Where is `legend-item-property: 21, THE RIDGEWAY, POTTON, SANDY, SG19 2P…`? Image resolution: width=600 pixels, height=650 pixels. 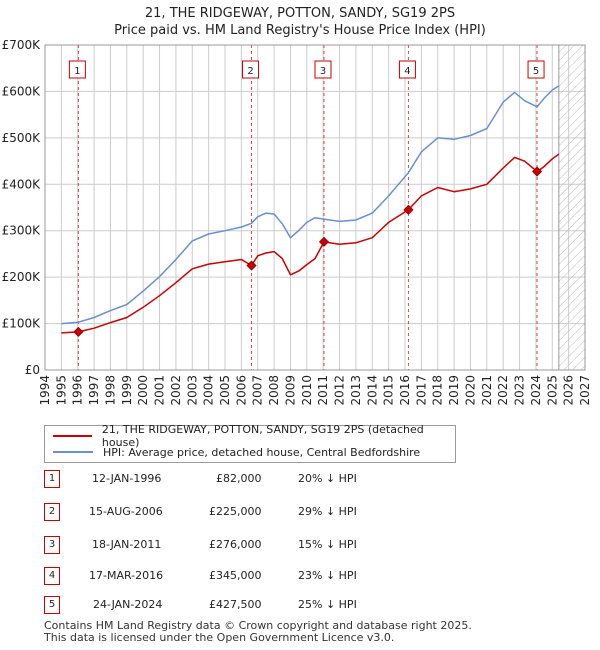
legend-item-property: 21, THE RIDGEWAY, POTTON, SANDY, SG19 2P… is located at coordinates (254, 436).